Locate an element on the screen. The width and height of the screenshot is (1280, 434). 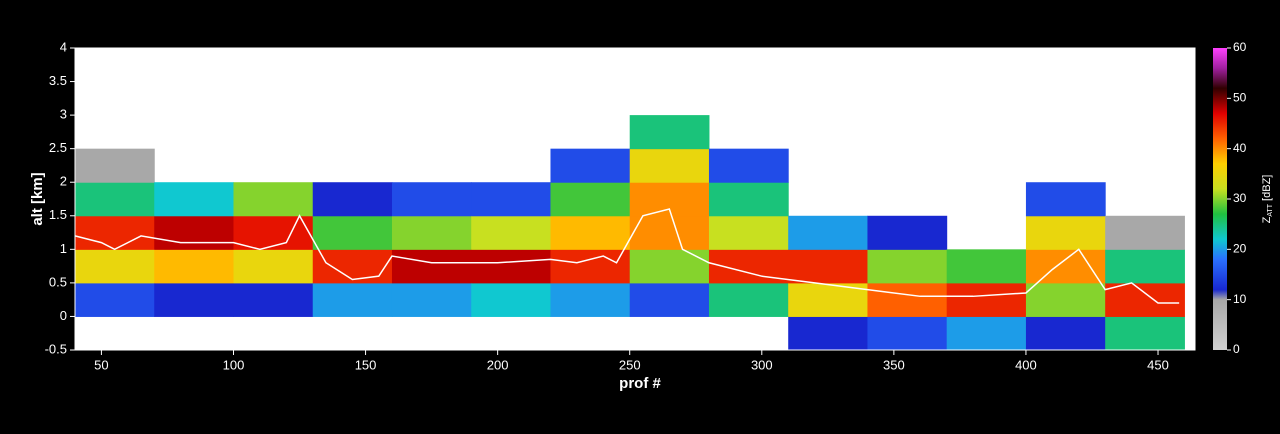
y-tick-label: 1 is located at coordinates (63, 248).